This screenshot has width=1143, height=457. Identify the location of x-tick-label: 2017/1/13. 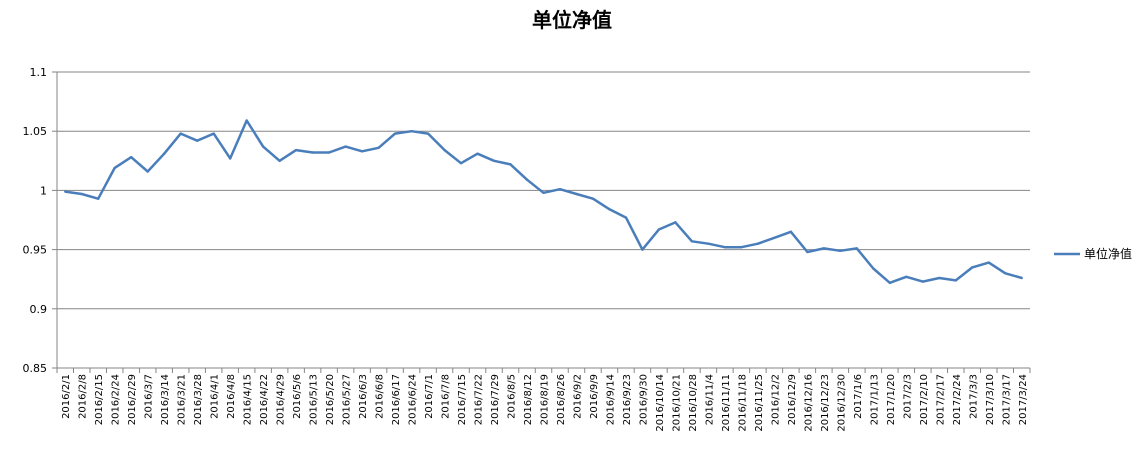
(874, 399).